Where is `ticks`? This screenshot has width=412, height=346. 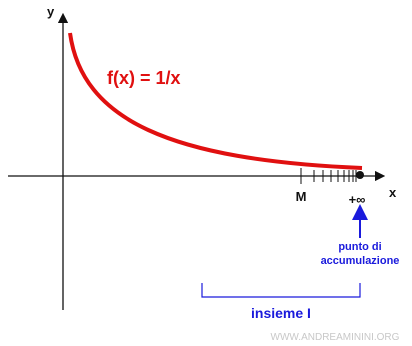 ticks is located at coordinates (328, 176).